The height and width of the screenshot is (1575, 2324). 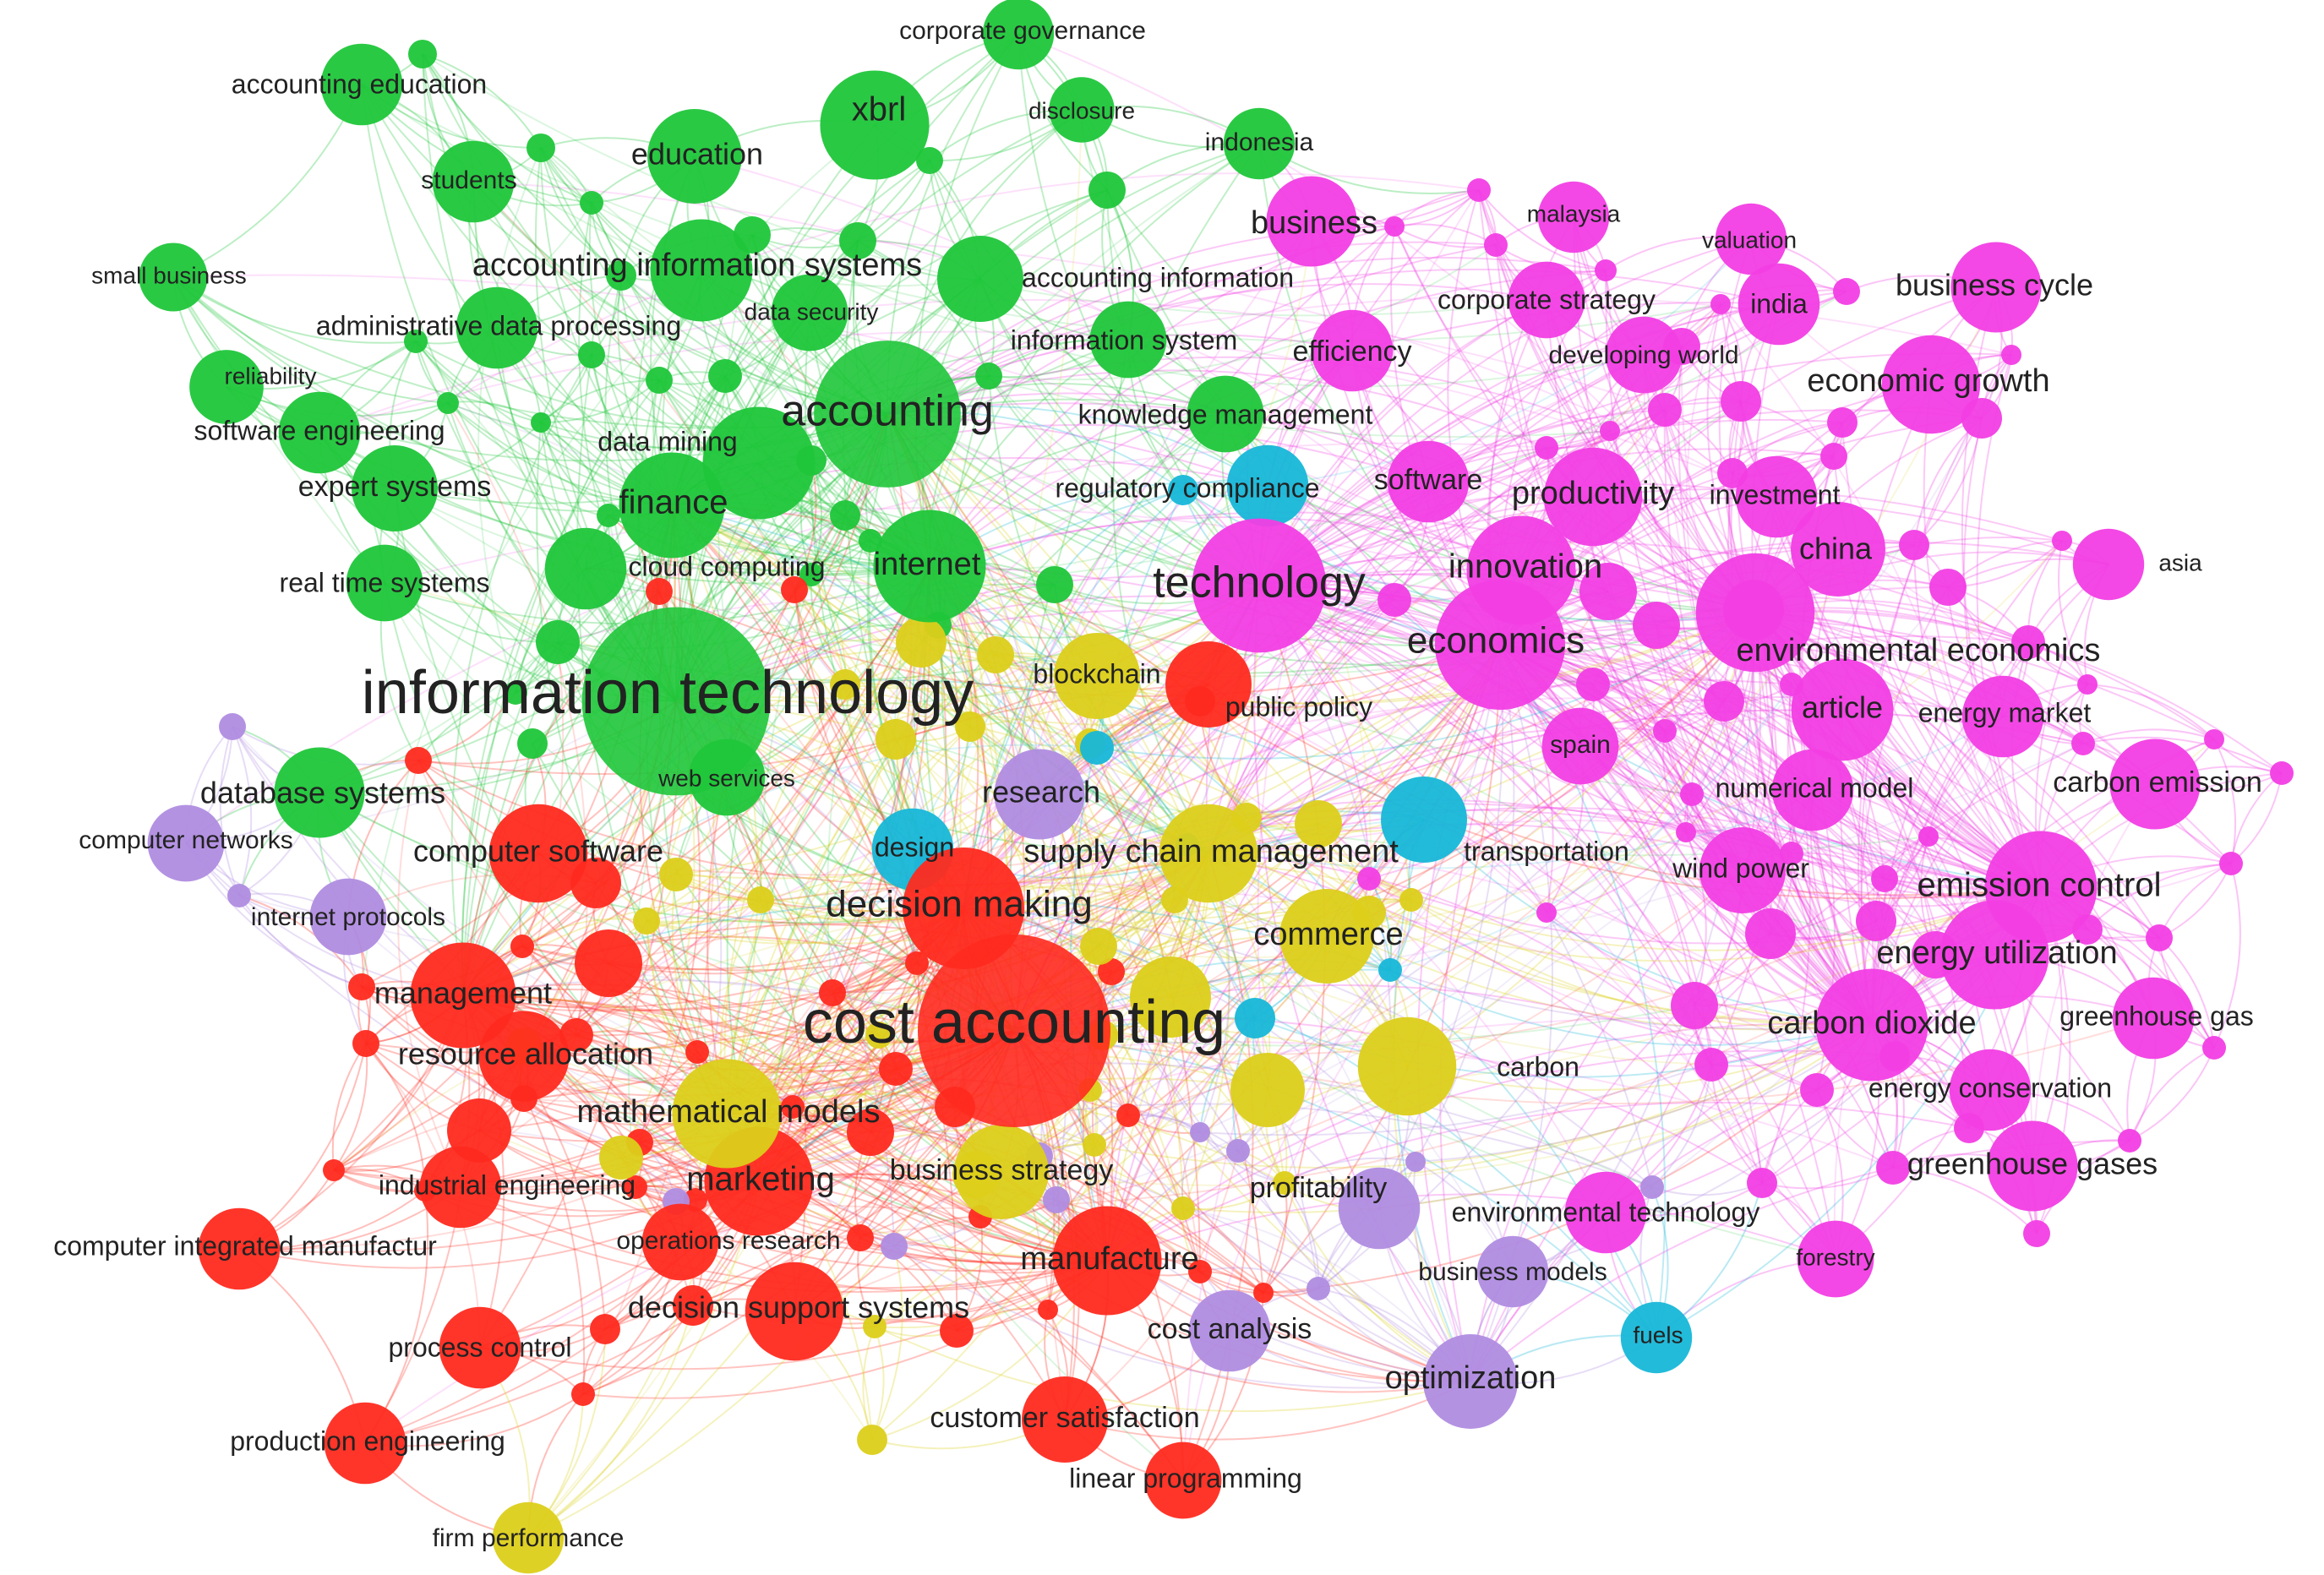 I want to click on node-label-accounting-education: accounting education, so click(x=359, y=83).